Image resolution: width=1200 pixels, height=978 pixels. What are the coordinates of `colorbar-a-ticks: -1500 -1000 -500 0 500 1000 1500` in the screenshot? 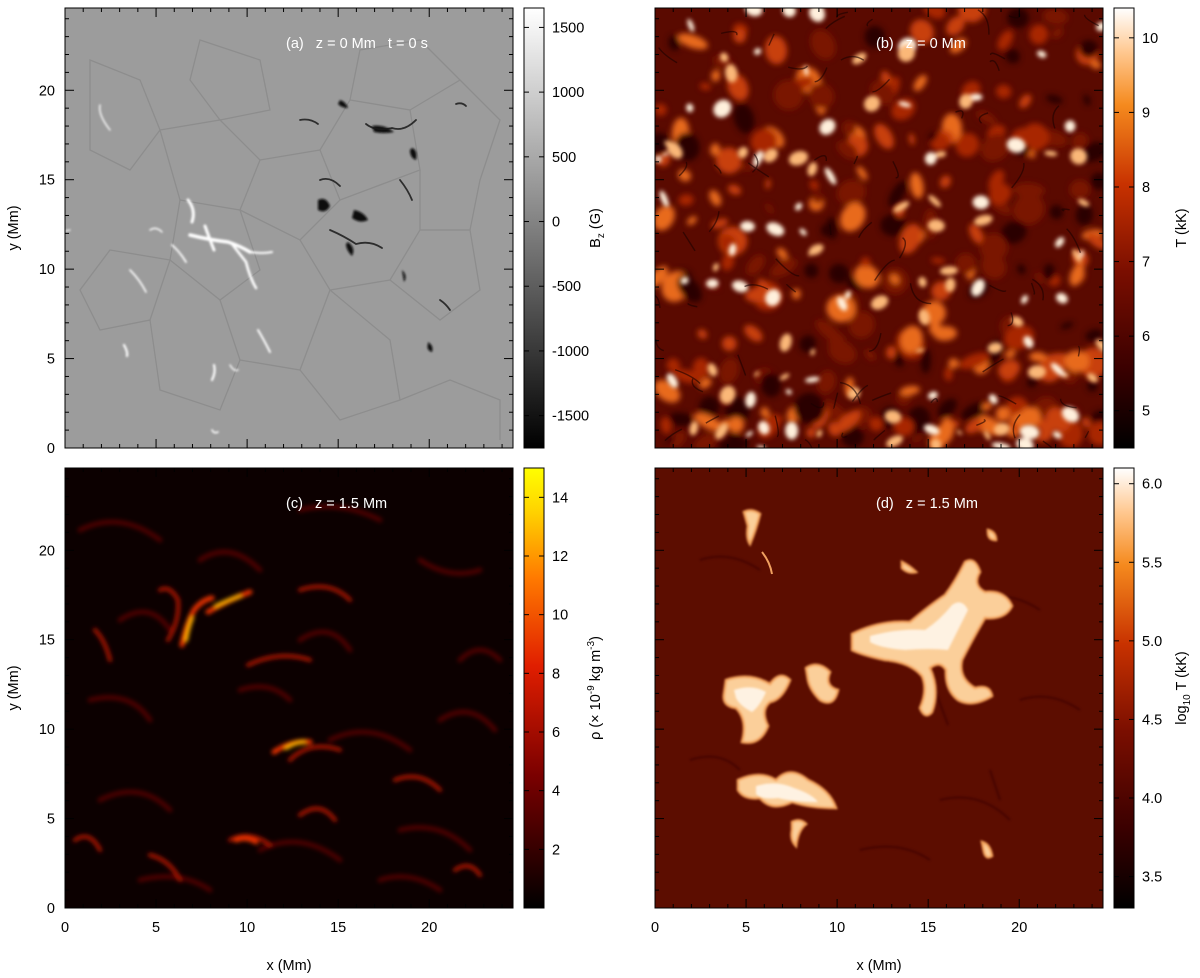 It's located at (556, 222).